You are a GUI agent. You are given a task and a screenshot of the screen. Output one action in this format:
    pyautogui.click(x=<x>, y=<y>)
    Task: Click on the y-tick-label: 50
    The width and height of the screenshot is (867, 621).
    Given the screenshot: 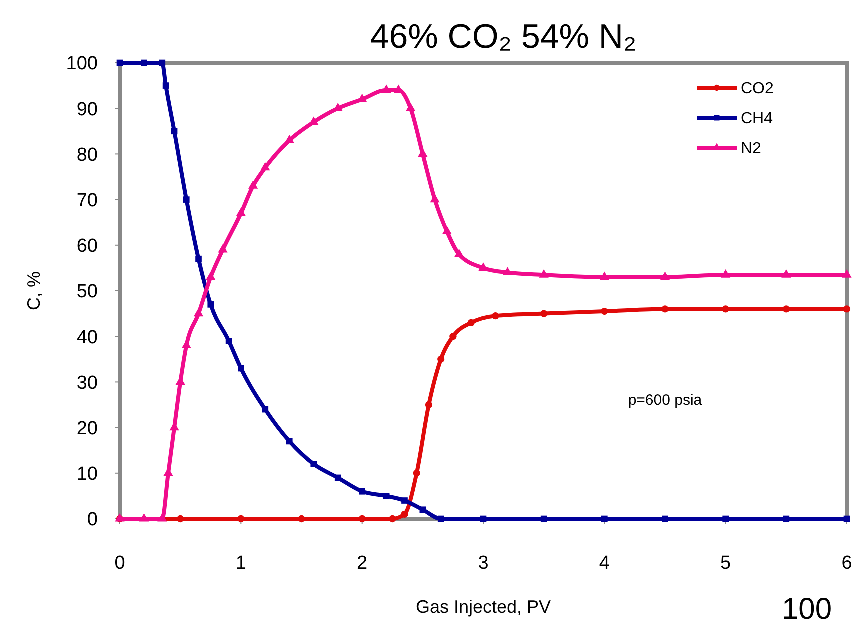 What is the action you would take?
    pyautogui.click(x=87, y=292)
    